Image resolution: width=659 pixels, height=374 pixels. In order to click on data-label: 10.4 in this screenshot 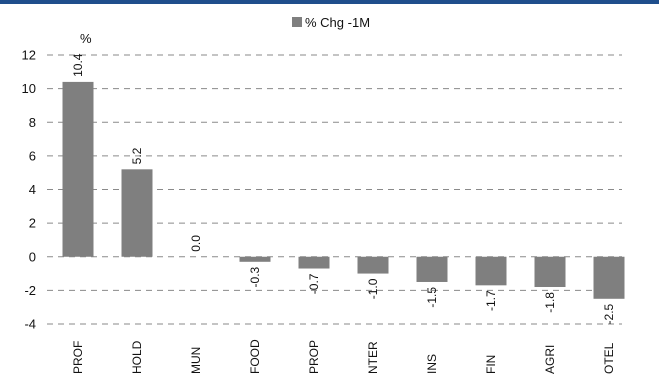, I will do `click(78, 65)`.